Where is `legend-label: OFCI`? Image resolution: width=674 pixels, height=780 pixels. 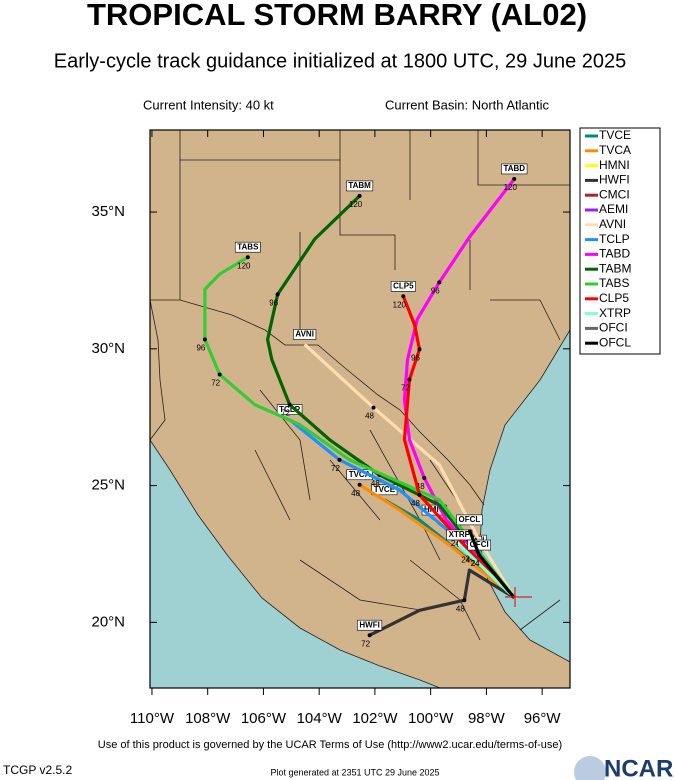
legend-label: OFCI is located at coordinates (613, 328).